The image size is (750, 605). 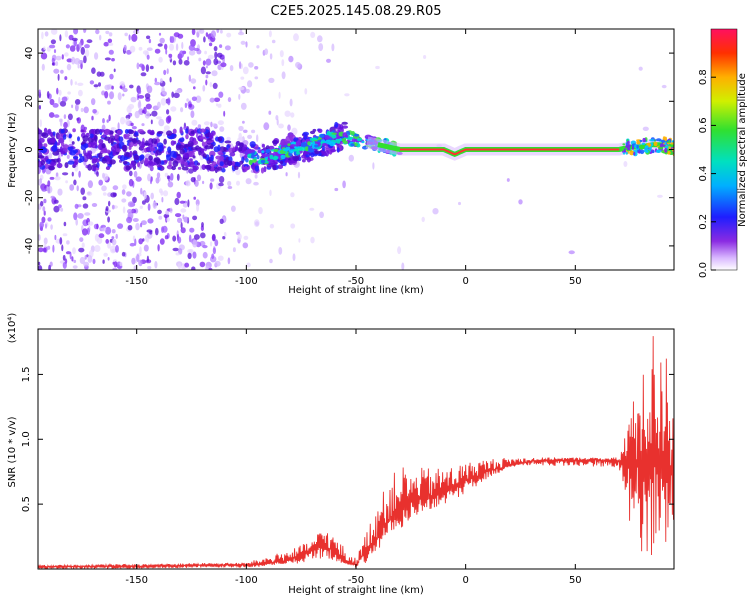 What do you see at coordinates (707, 173) in the screenshot?
I see `colorbar-ticks: 0.0 0.2 0.4 0.6 0.8` at bounding box center [707, 173].